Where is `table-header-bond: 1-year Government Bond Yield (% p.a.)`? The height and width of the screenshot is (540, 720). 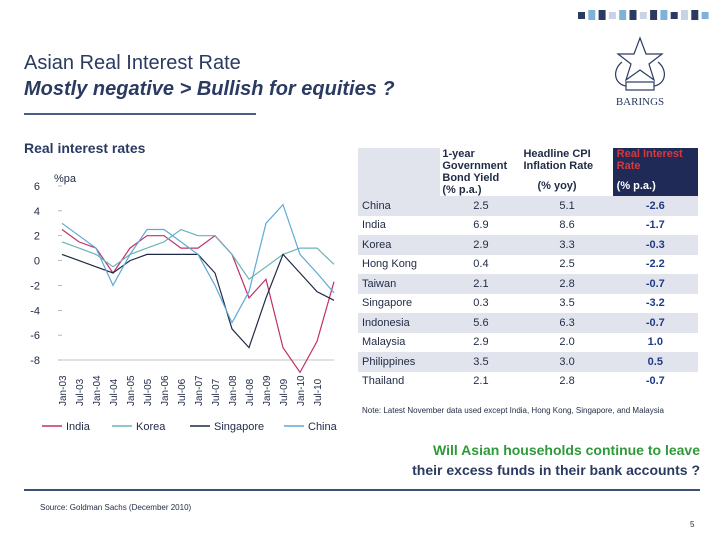 table-header-bond: 1-year Government Bond Yield (% p.a.) is located at coordinates (475, 172).